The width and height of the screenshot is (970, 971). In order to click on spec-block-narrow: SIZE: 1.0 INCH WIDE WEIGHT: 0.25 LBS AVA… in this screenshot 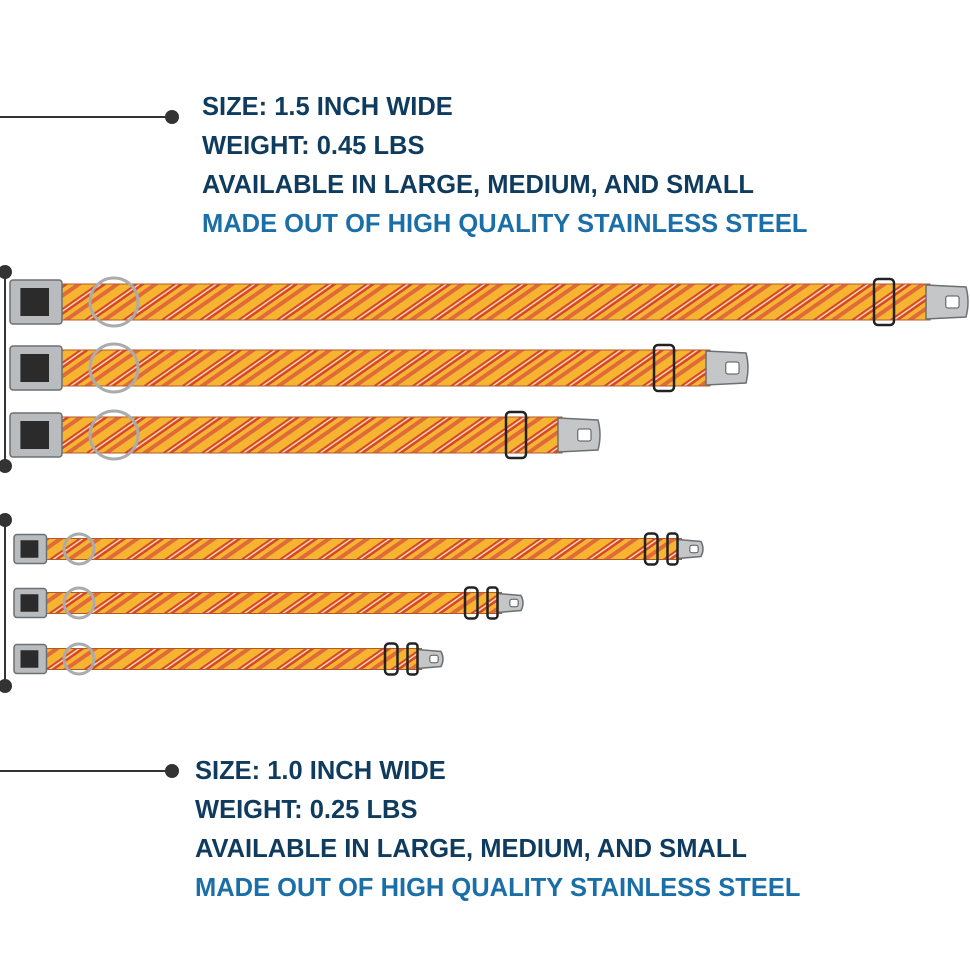, I will do `click(497, 830)`.